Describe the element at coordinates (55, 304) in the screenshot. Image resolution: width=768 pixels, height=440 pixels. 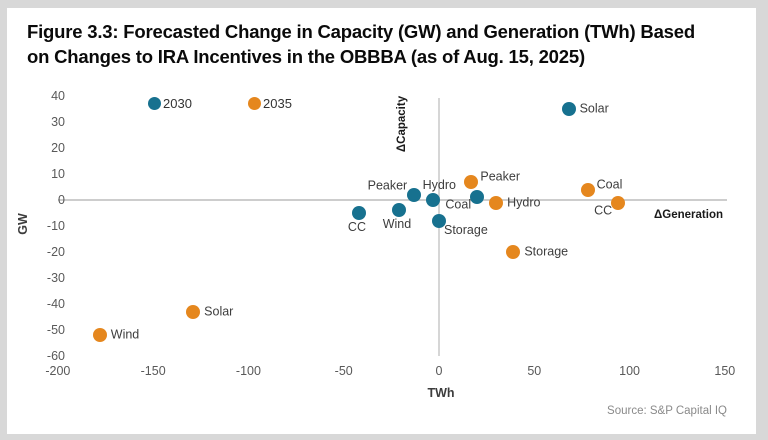
I see `y-tick-label: -40` at that location.